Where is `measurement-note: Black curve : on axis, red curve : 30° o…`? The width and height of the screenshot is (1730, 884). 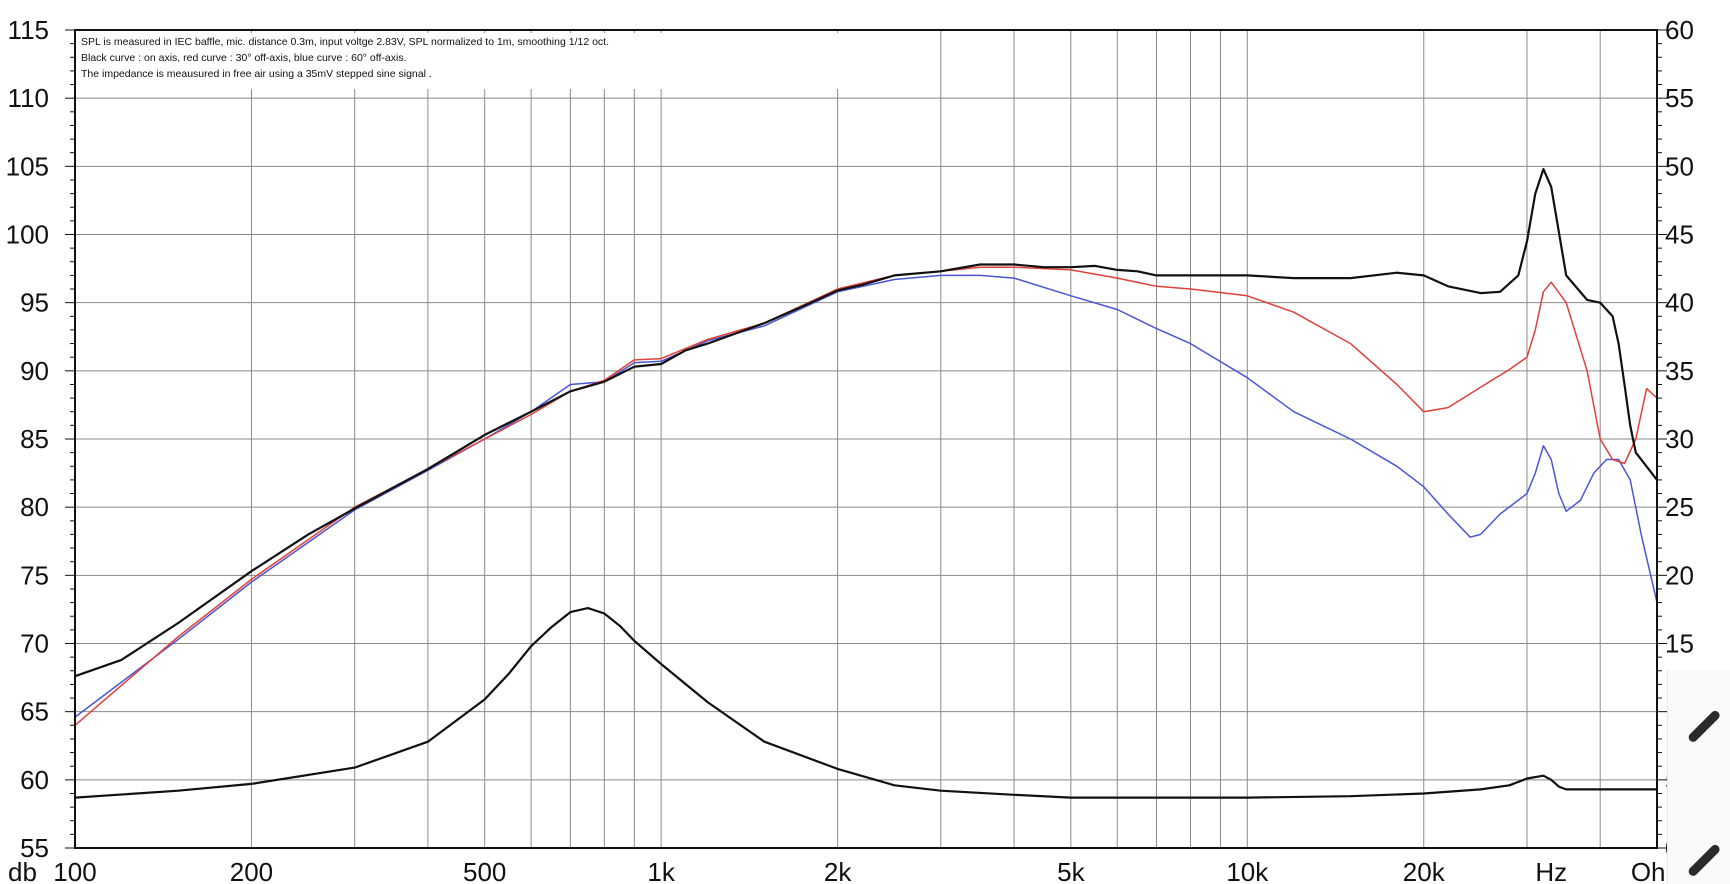 measurement-note: Black curve : on axis, red curve : 30° o… is located at coordinates (244, 58).